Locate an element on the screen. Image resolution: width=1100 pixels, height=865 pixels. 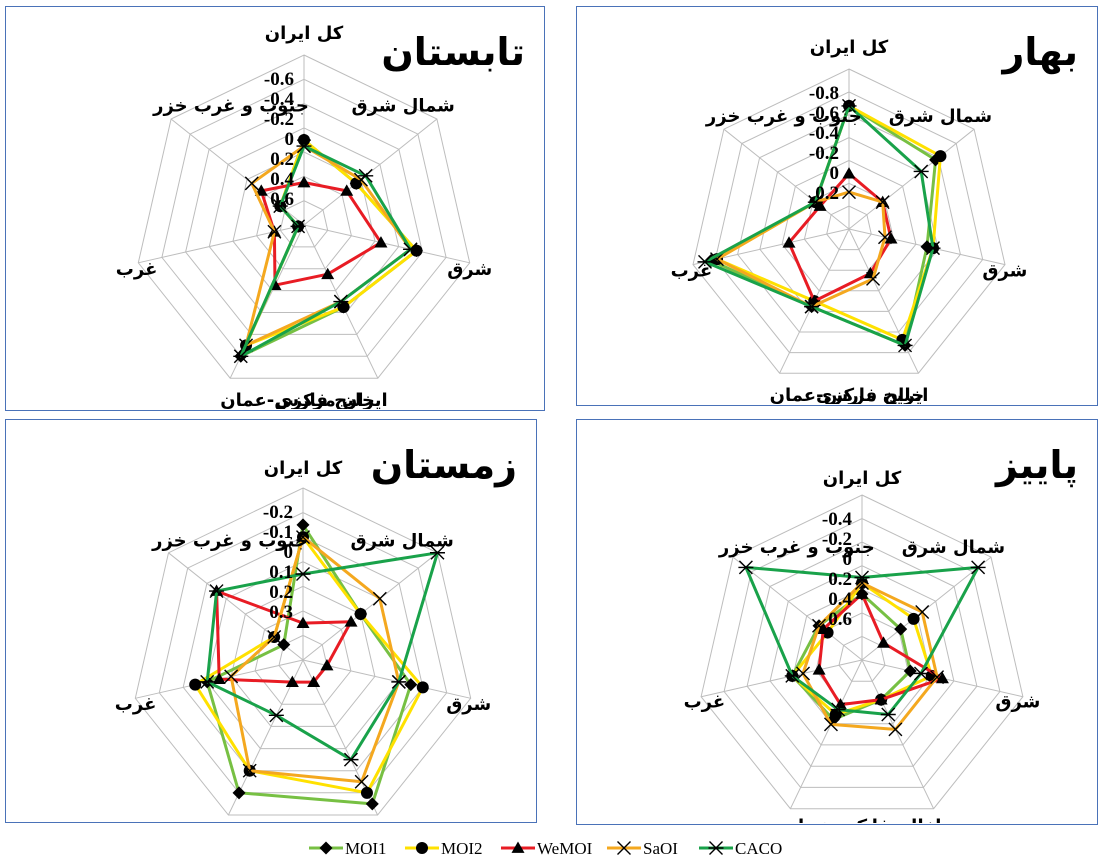
series-line-saoi is located at coordinates (315, 659).